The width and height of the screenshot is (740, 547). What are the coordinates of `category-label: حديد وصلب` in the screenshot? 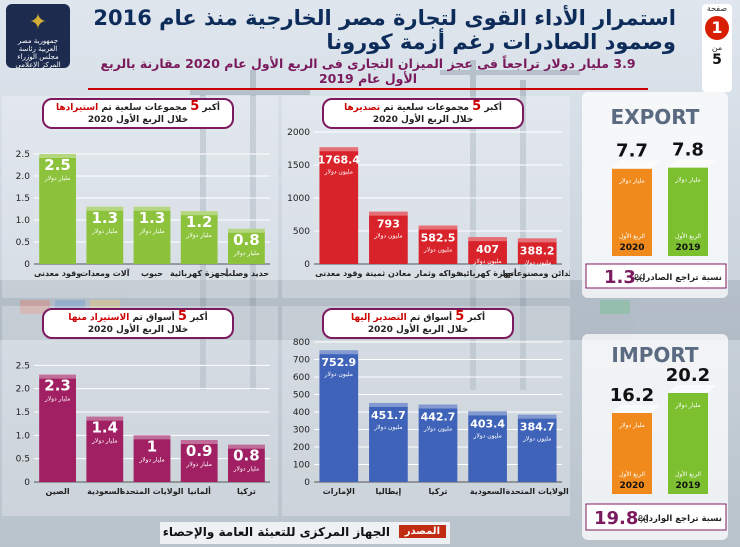 It's located at (246, 273).